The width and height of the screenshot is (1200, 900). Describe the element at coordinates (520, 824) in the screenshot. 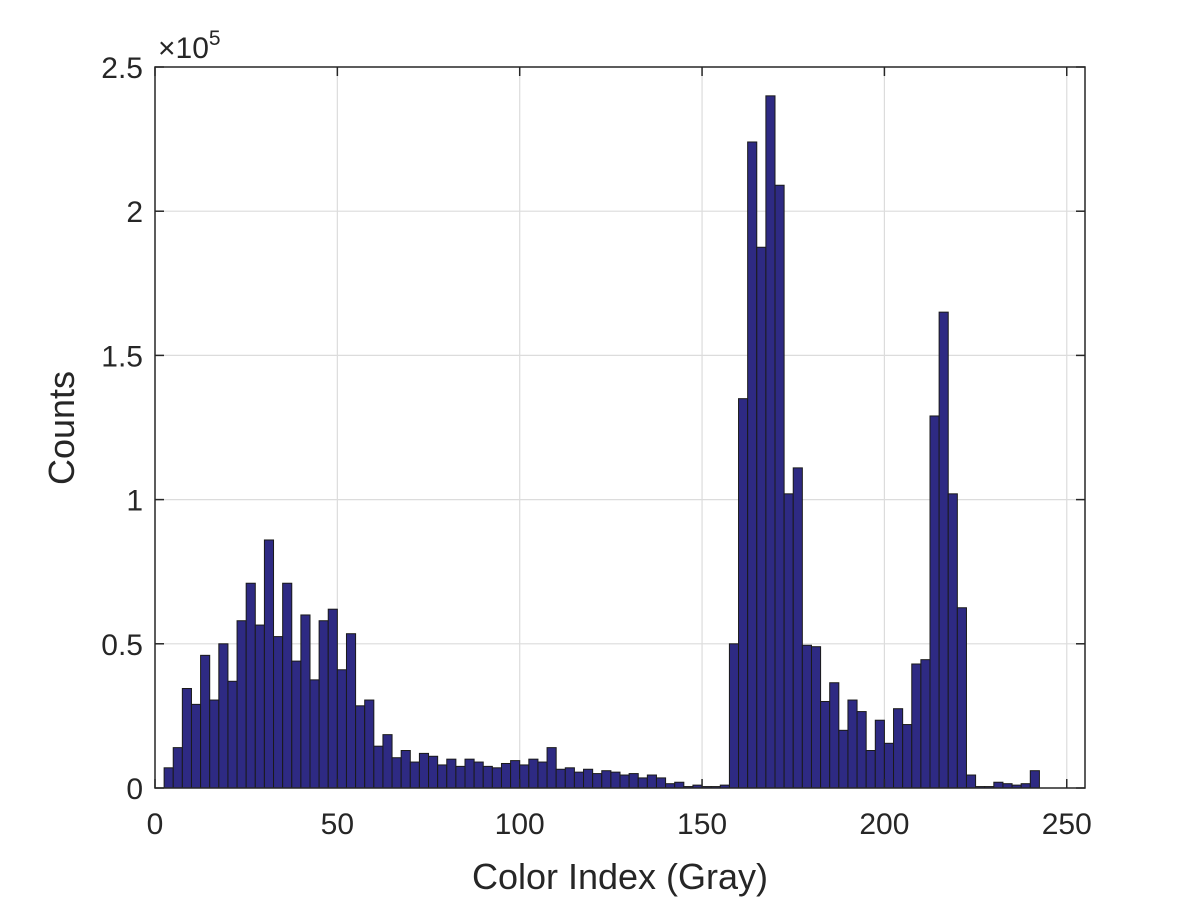

I see `x-tick-label: 100` at that location.